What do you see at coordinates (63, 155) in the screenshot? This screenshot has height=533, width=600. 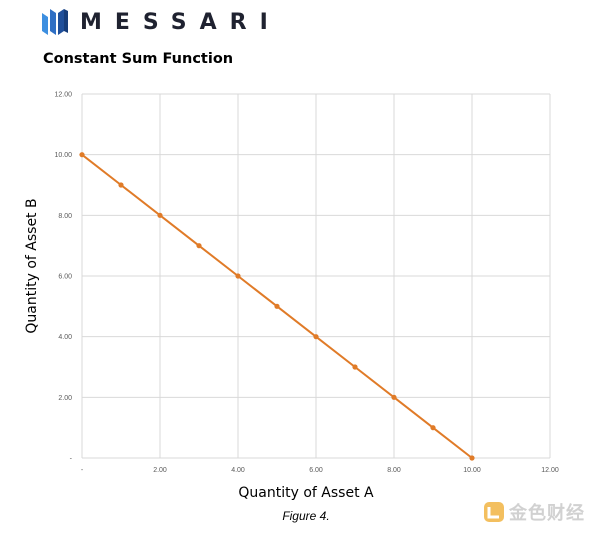 I see `y-tick-label: 10.00` at bounding box center [63, 155].